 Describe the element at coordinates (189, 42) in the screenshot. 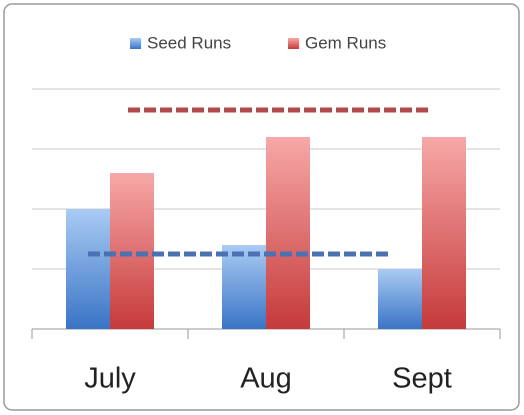

I see `legend-label: Seed Runs` at that location.